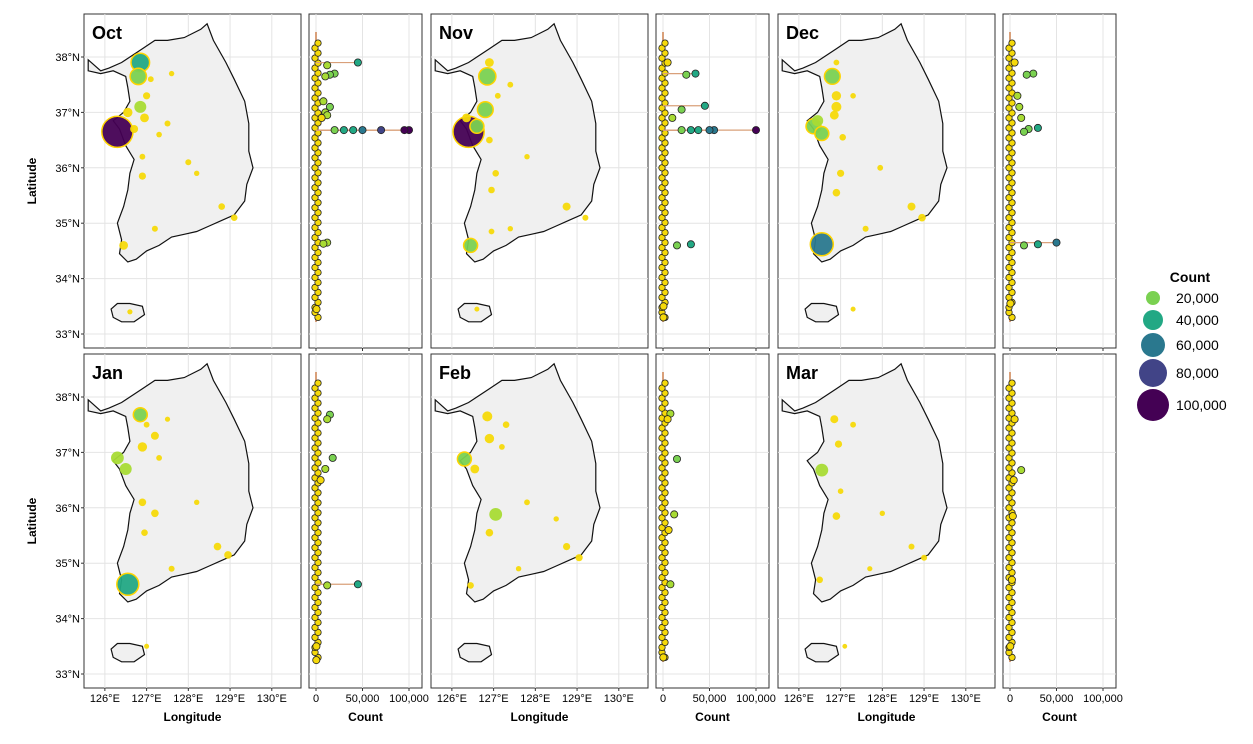 This screenshot has height=744, width=1253. What do you see at coordinates (540, 717) in the screenshot?
I see `x-axis-title-longitude: Longitude` at bounding box center [540, 717].